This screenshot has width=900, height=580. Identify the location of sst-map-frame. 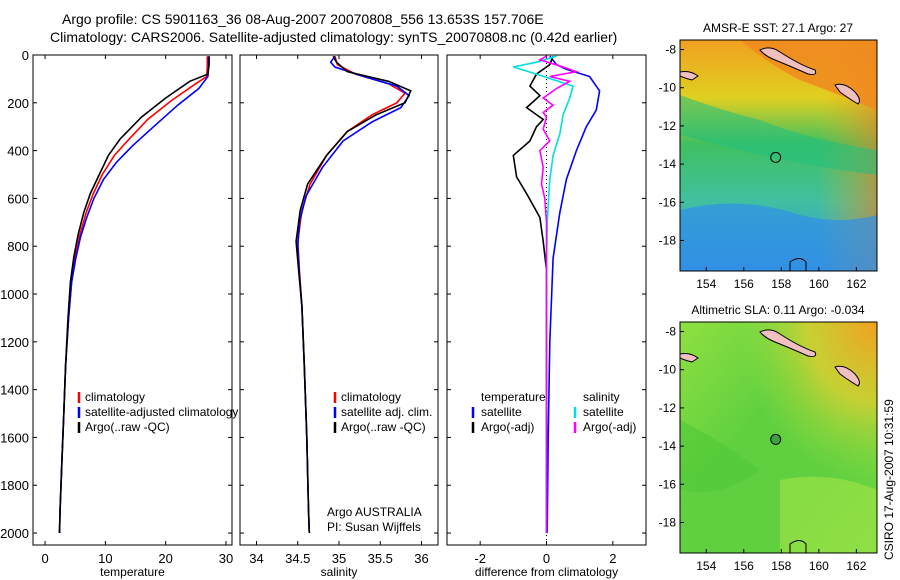
(778, 155).